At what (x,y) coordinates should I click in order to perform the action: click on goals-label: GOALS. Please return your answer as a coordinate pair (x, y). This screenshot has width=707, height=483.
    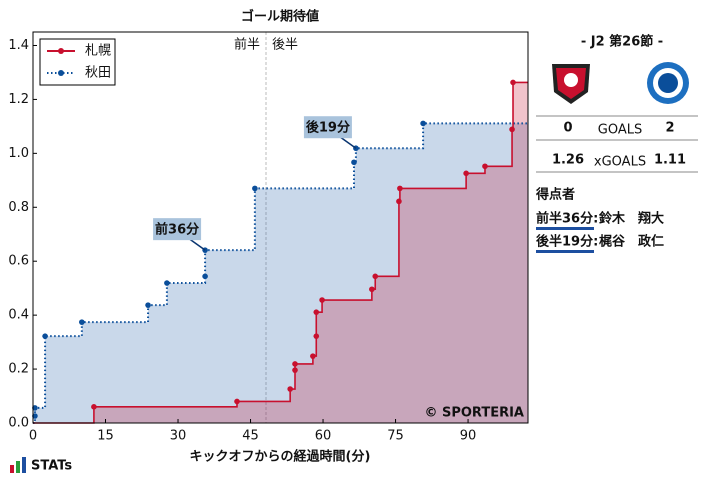
    Looking at the image, I should click on (620, 130).